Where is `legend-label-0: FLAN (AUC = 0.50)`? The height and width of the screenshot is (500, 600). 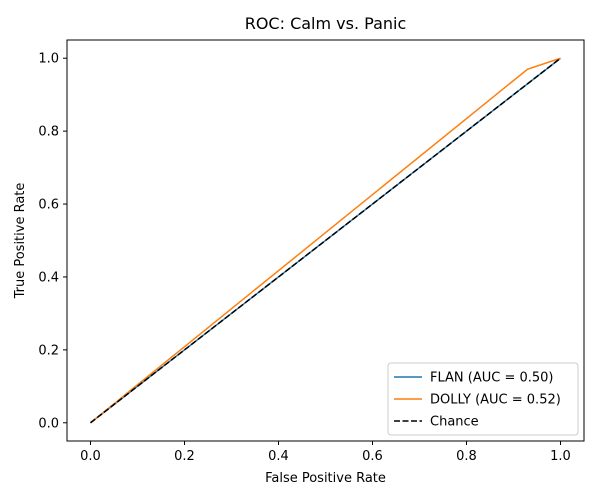
legend-label-0: FLAN (AUC = 0.50) is located at coordinates (492, 378).